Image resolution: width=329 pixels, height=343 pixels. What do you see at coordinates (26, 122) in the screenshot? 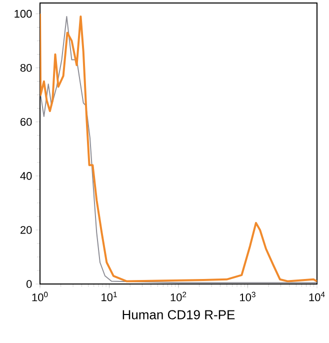
I see `y-tick-label: 60` at bounding box center [26, 122].